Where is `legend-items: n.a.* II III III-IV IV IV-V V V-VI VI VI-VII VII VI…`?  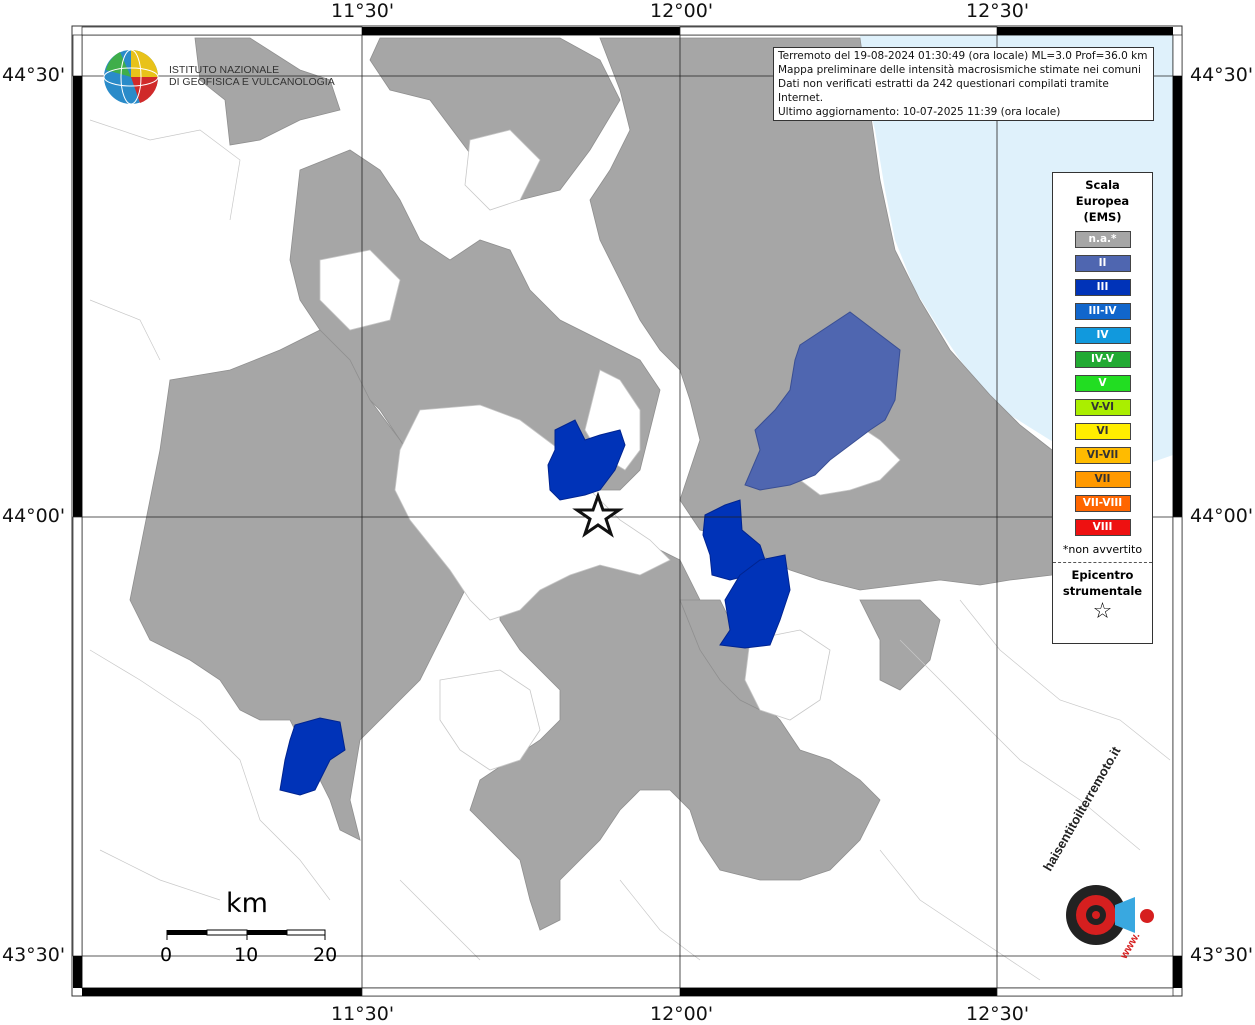 legend-items: n.a.* II III III-IV IV IV-V V V-VI VI VI-VII VII VI… is located at coordinates (1102, 383).